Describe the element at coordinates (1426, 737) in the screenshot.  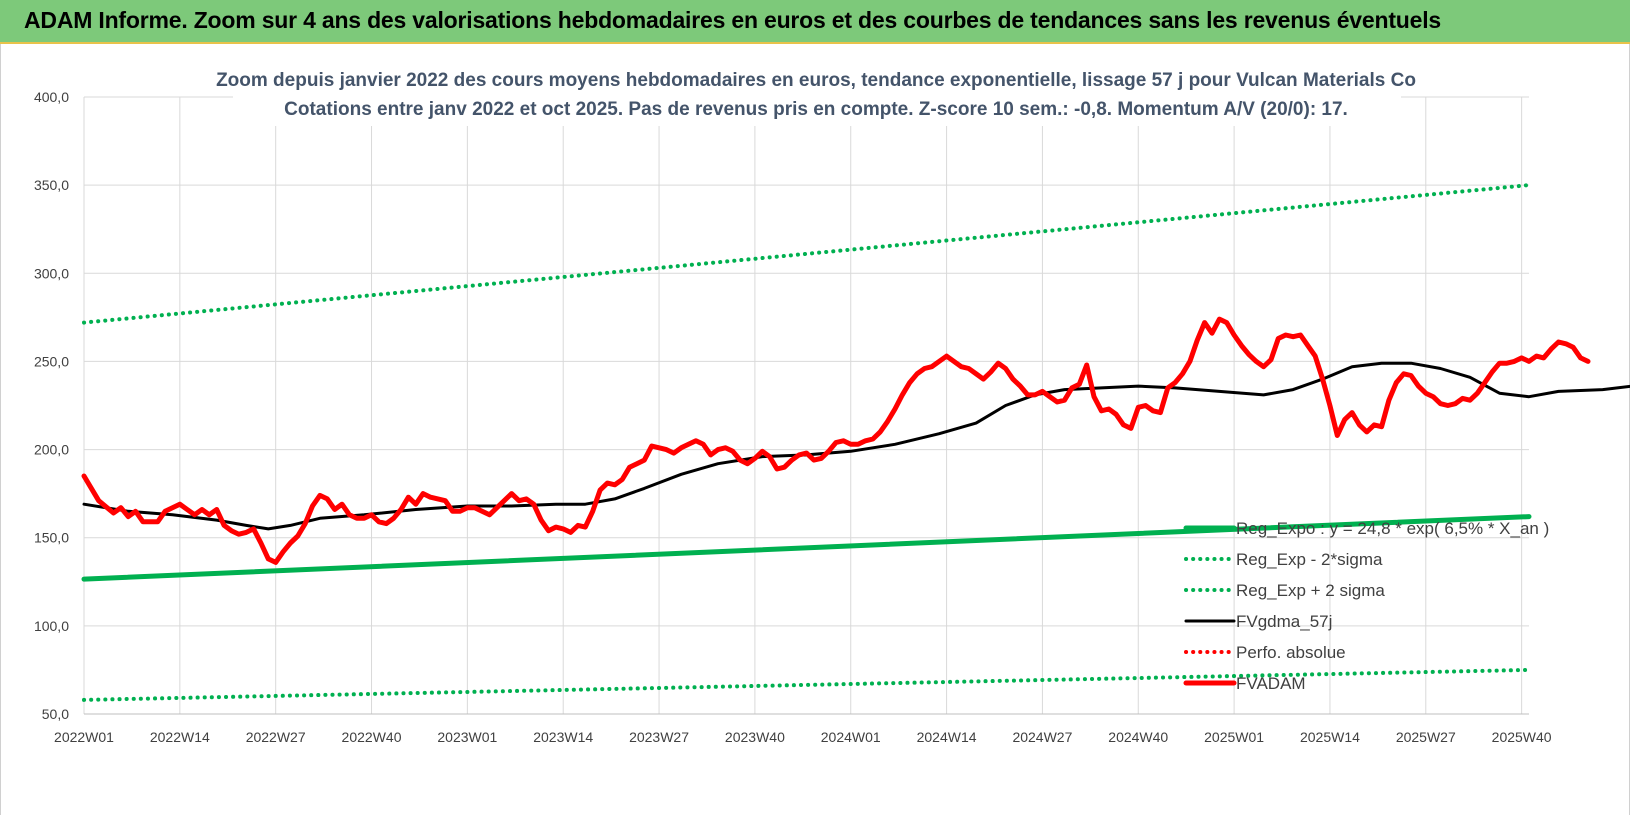
I see `x-tick-label: 2025W27` at that location.